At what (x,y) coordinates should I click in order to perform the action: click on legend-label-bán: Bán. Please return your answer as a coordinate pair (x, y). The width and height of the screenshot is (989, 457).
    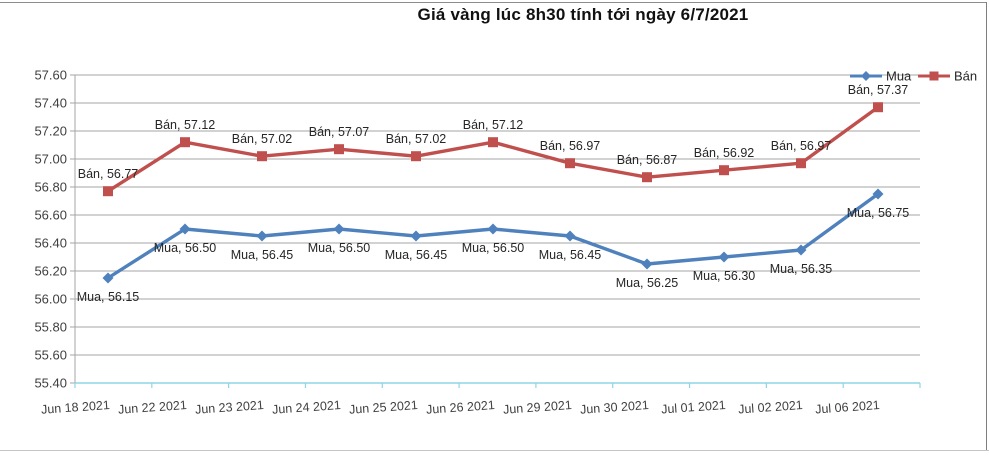
    Looking at the image, I should click on (965, 76).